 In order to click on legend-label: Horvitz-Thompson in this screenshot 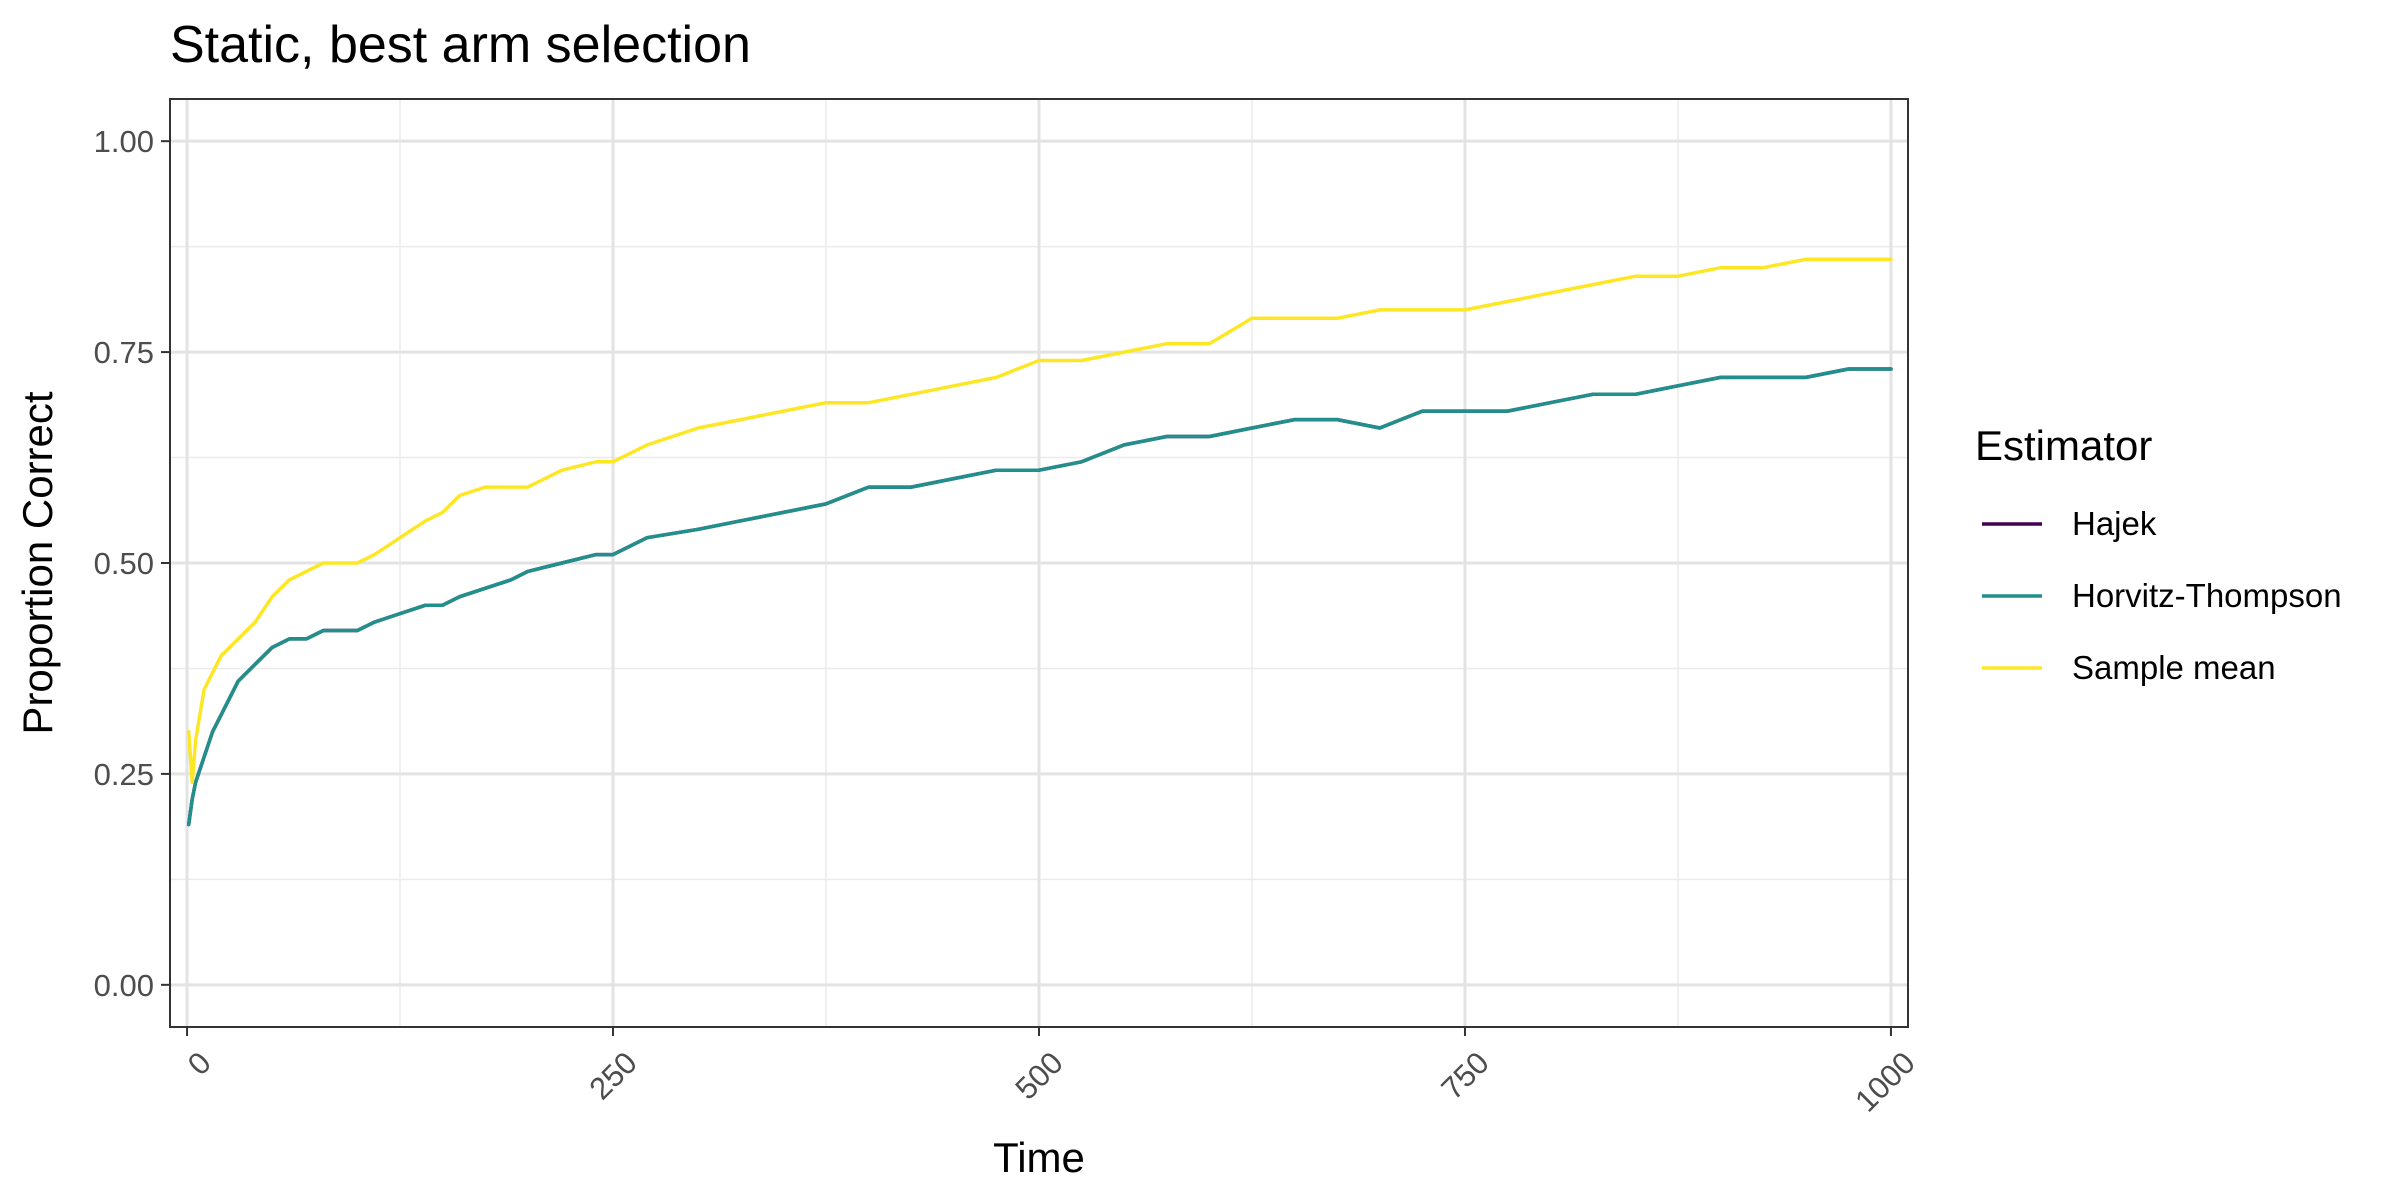, I will do `click(2207, 595)`.